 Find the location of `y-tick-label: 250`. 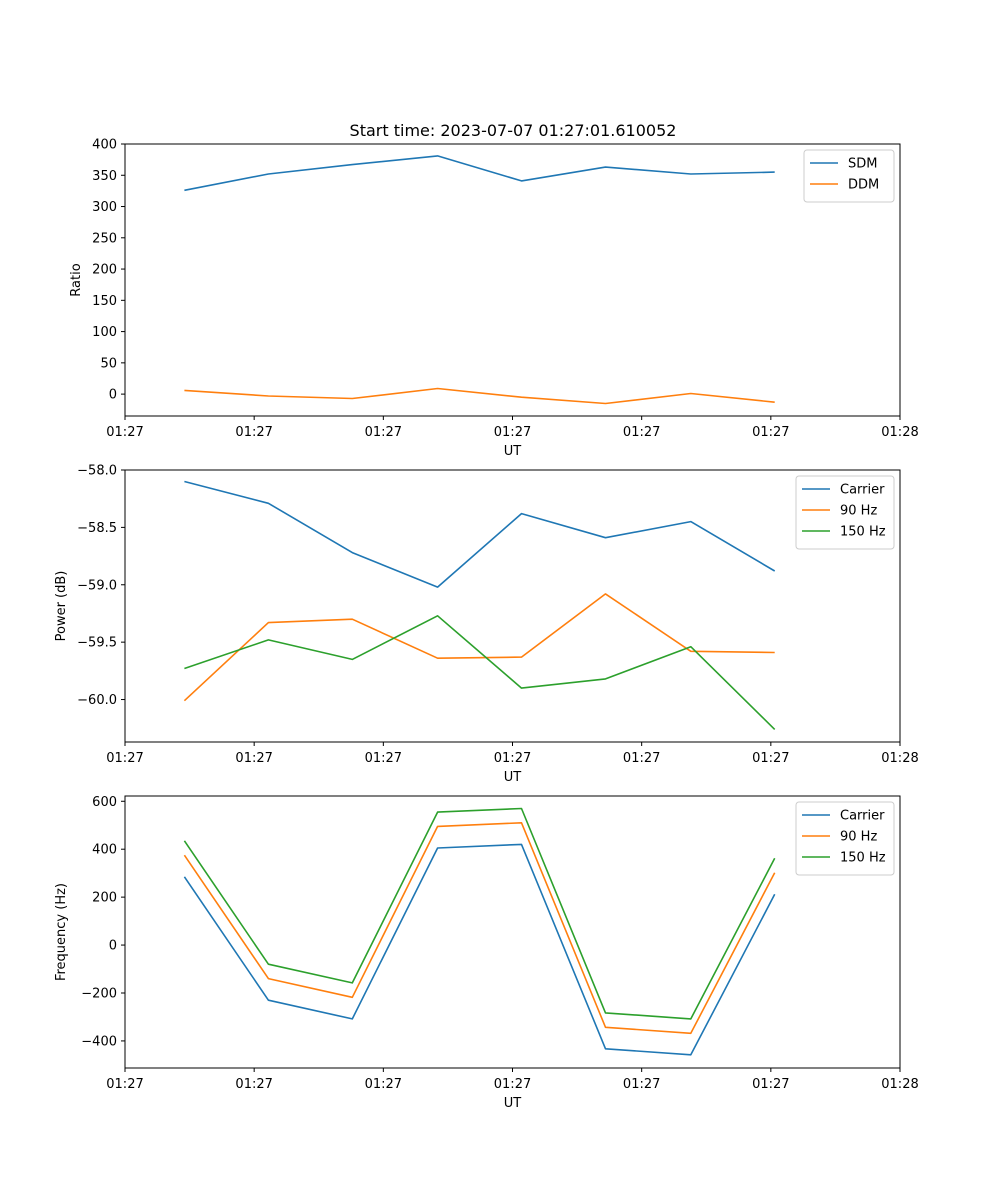

y-tick-label: 250 is located at coordinates (104, 238).